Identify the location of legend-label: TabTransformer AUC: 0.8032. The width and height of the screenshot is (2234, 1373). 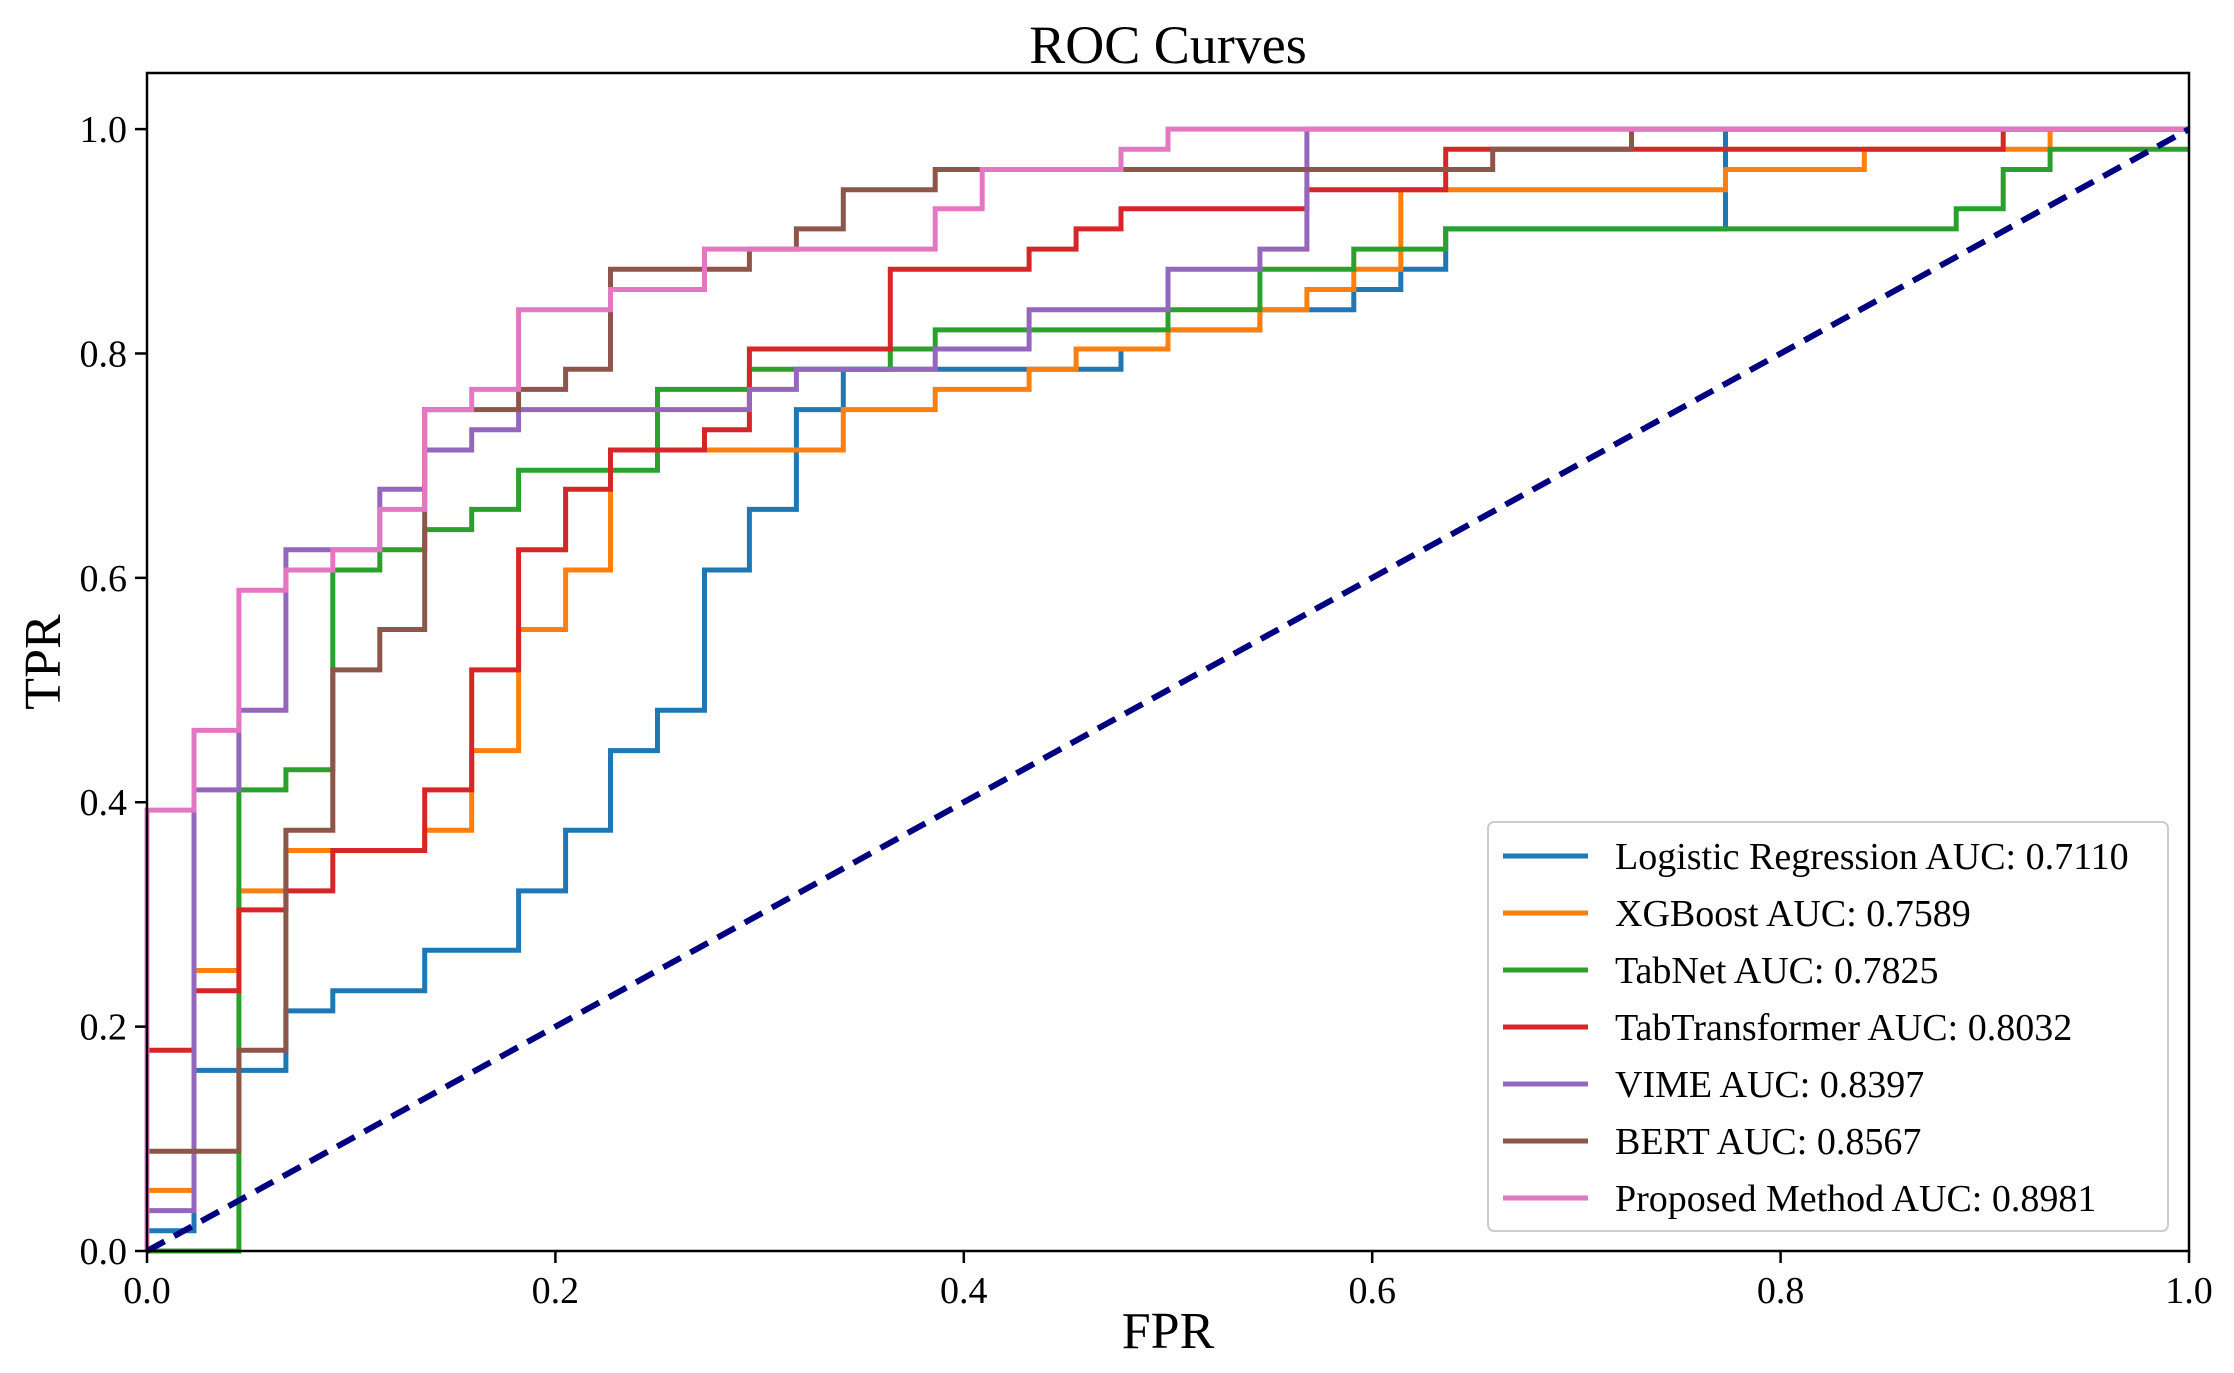
(1843, 1028).